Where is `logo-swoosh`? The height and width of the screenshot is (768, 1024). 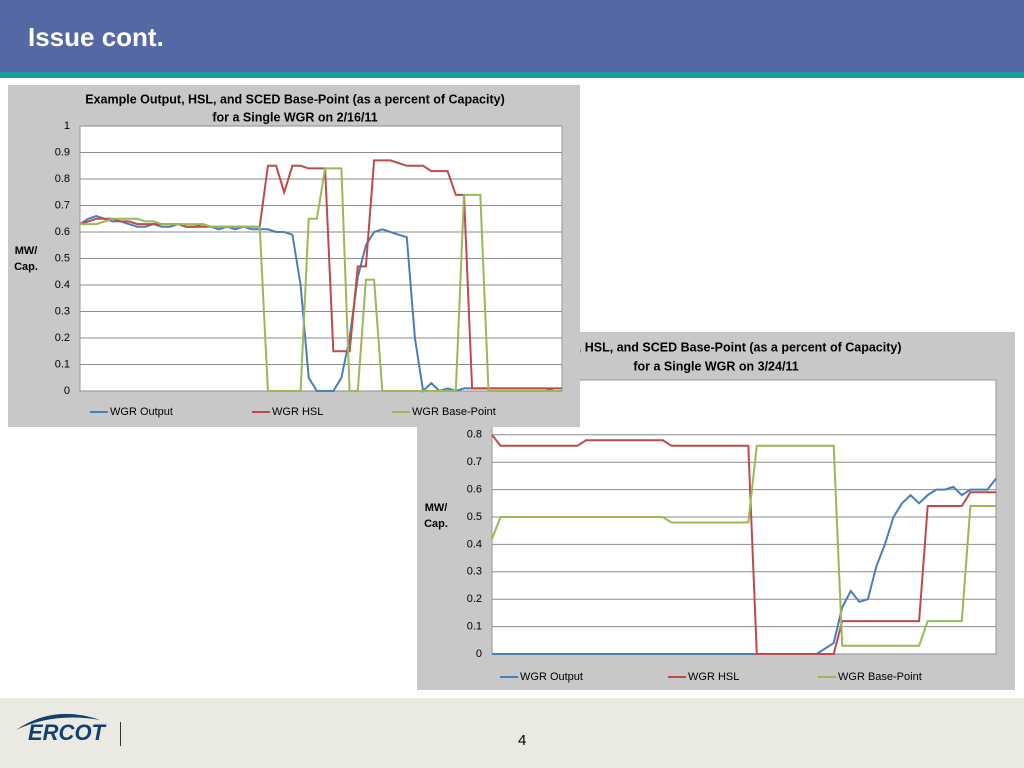
logo-swoosh is located at coordinates (58, 721).